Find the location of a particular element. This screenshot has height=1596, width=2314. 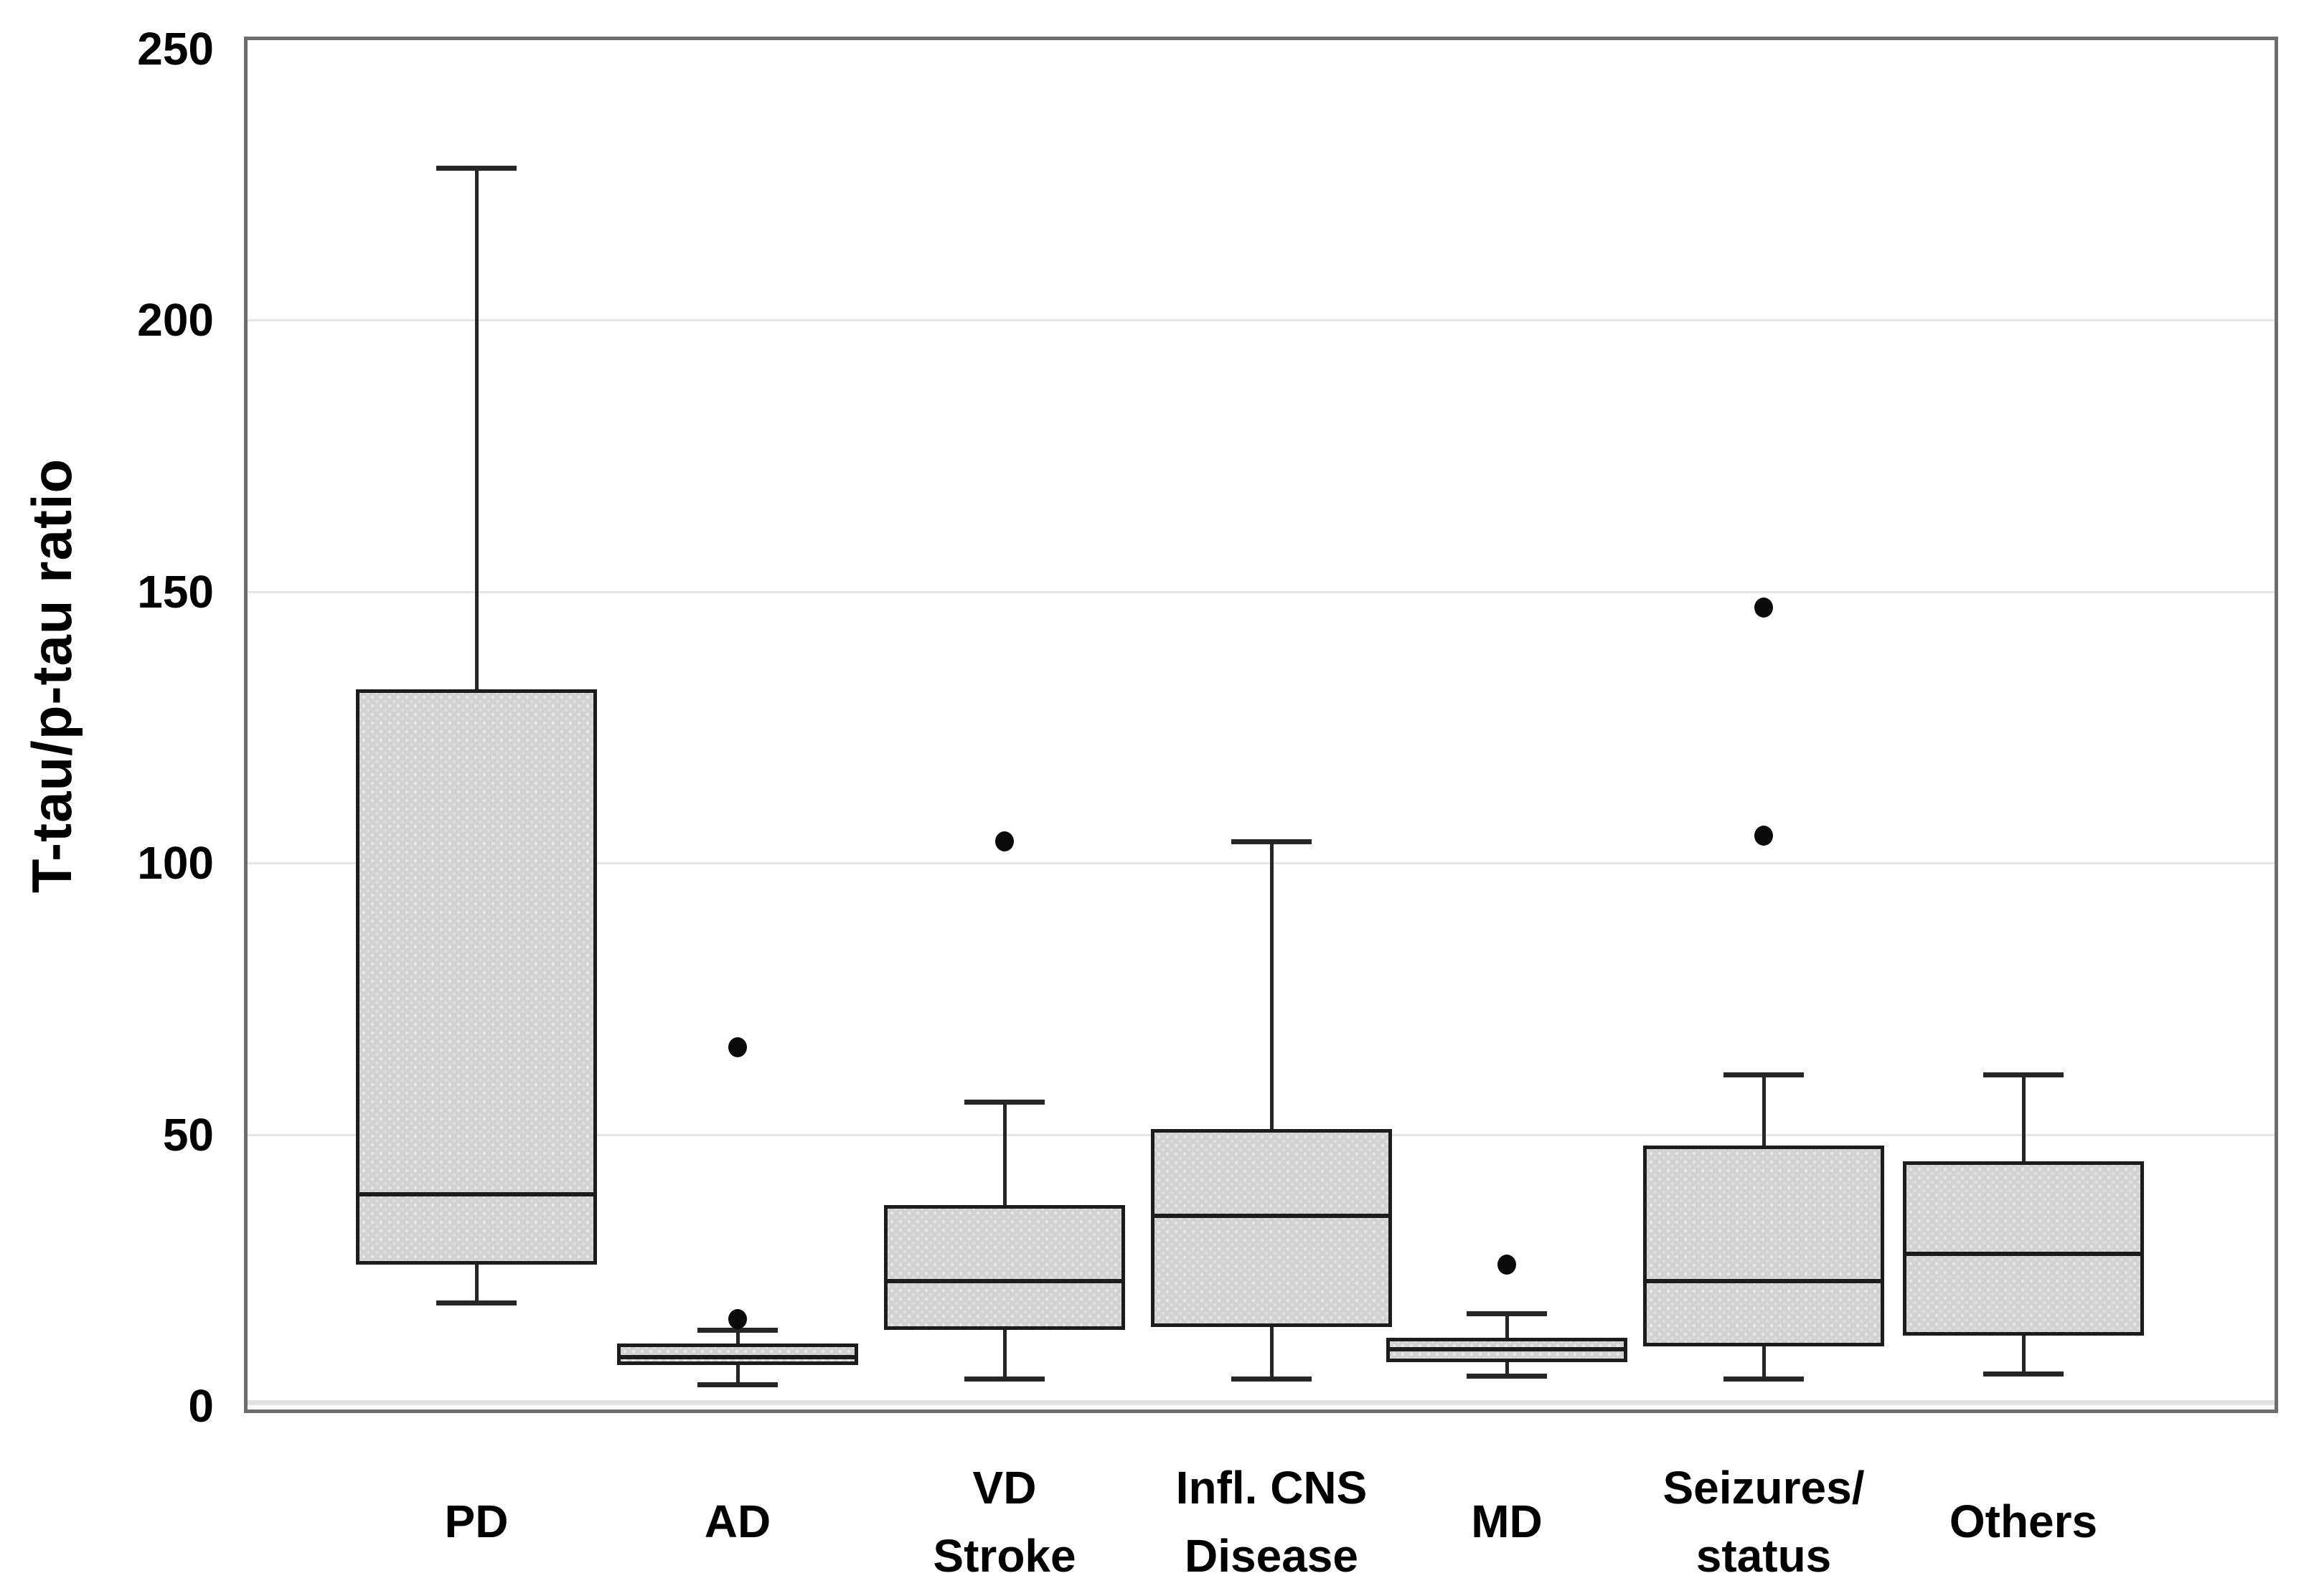

x-axis-label: AD is located at coordinates (737, 1522).